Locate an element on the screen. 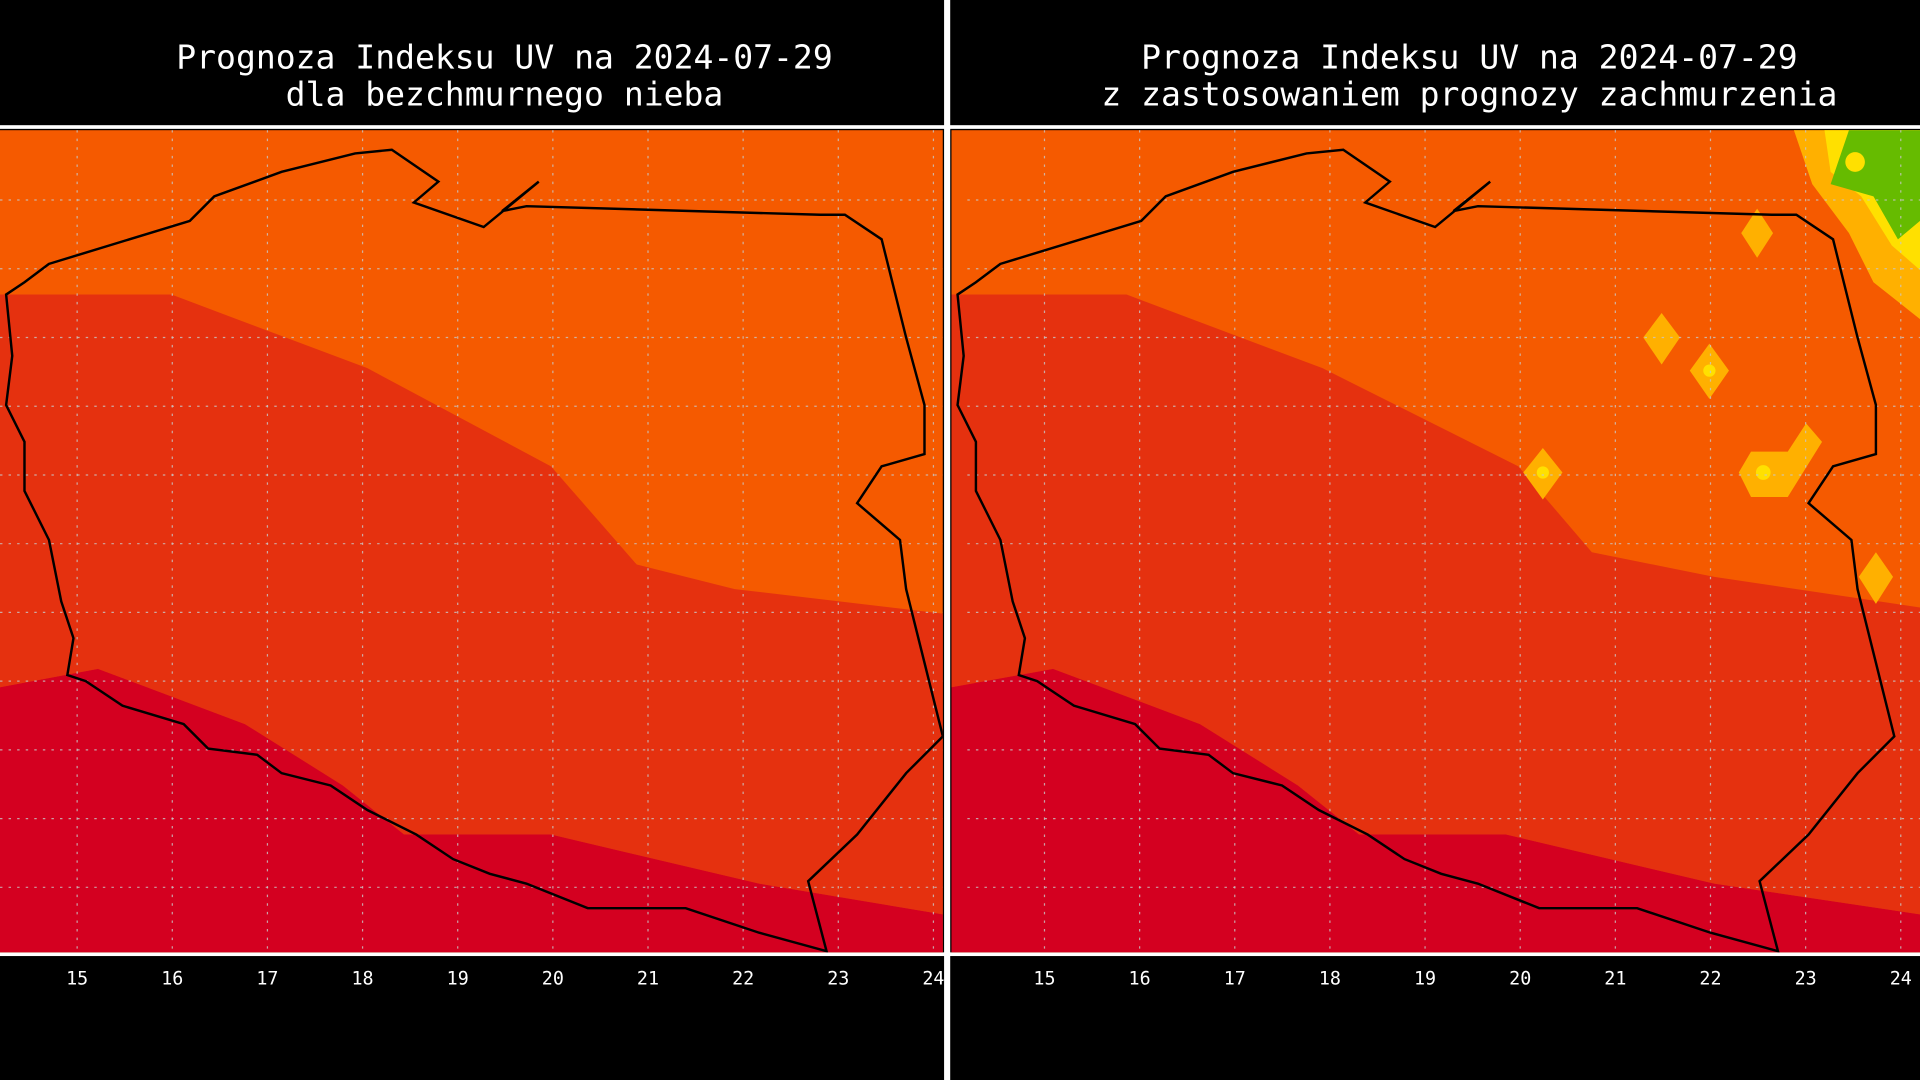 The height and width of the screenshot is (1080, 1920). title-line: dla bezchmurnego nieba is located at coordinates (505, 94).